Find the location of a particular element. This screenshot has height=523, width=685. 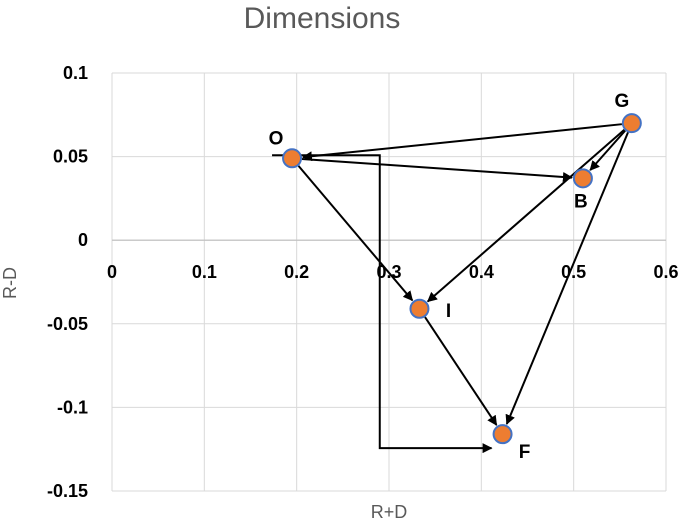

y-axis-title: R-D is located at coordinates (10, 283).